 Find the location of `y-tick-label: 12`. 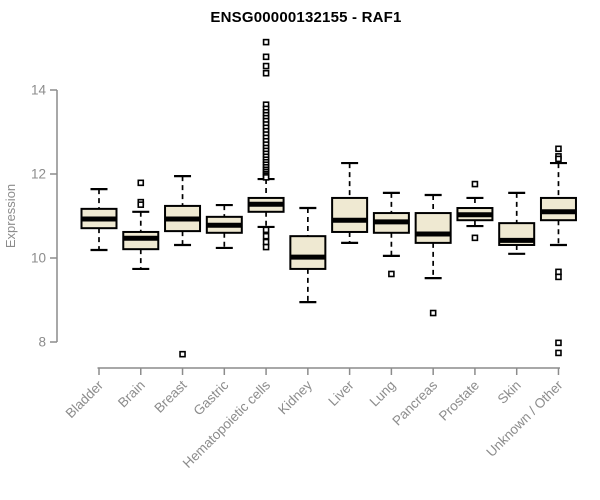

y-tick-label: 12 is located at coordinates (38, 174).